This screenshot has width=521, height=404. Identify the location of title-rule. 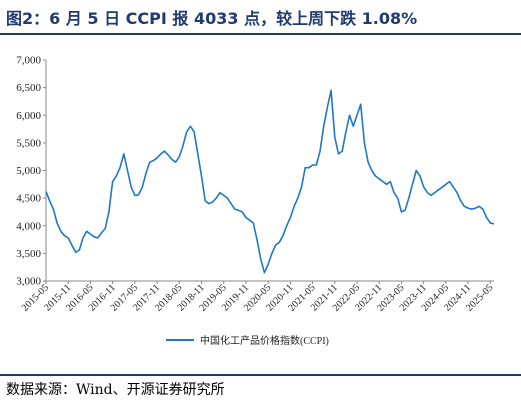
(260, 34).